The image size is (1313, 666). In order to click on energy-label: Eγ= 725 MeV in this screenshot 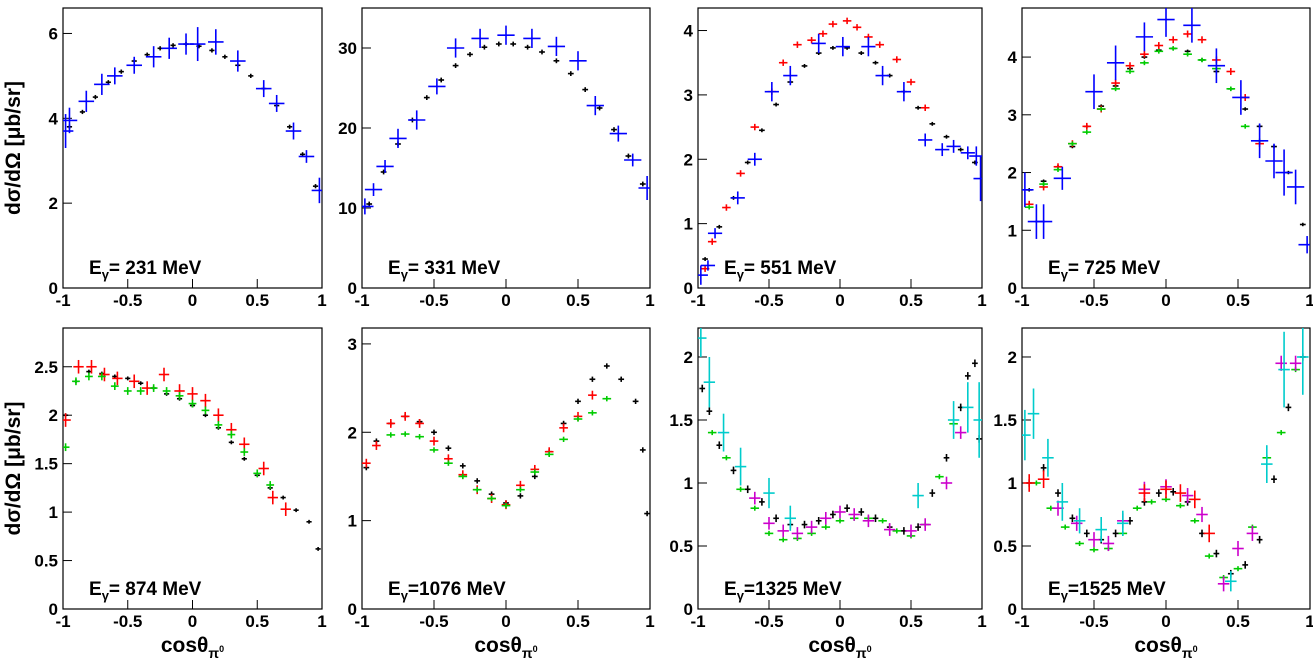, I will do `click(1104, 270)`.